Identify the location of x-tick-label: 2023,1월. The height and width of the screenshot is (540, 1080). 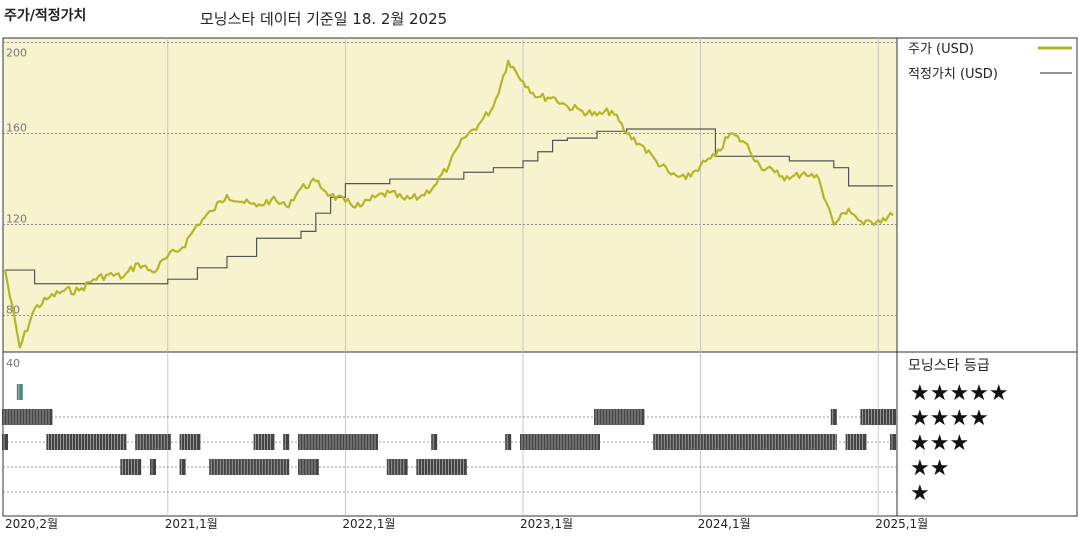
(546, 524).